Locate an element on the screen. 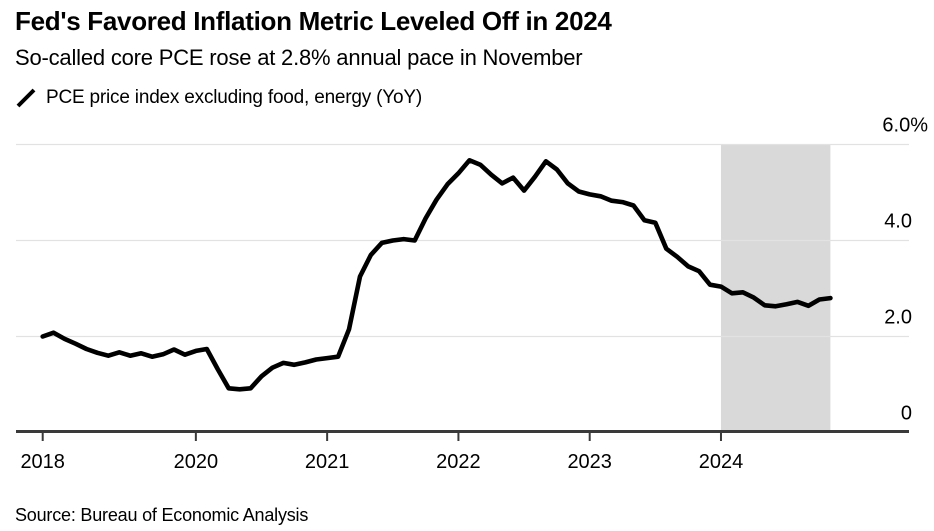  x-axis-label: 2018 is located at coordinates (42, 462).